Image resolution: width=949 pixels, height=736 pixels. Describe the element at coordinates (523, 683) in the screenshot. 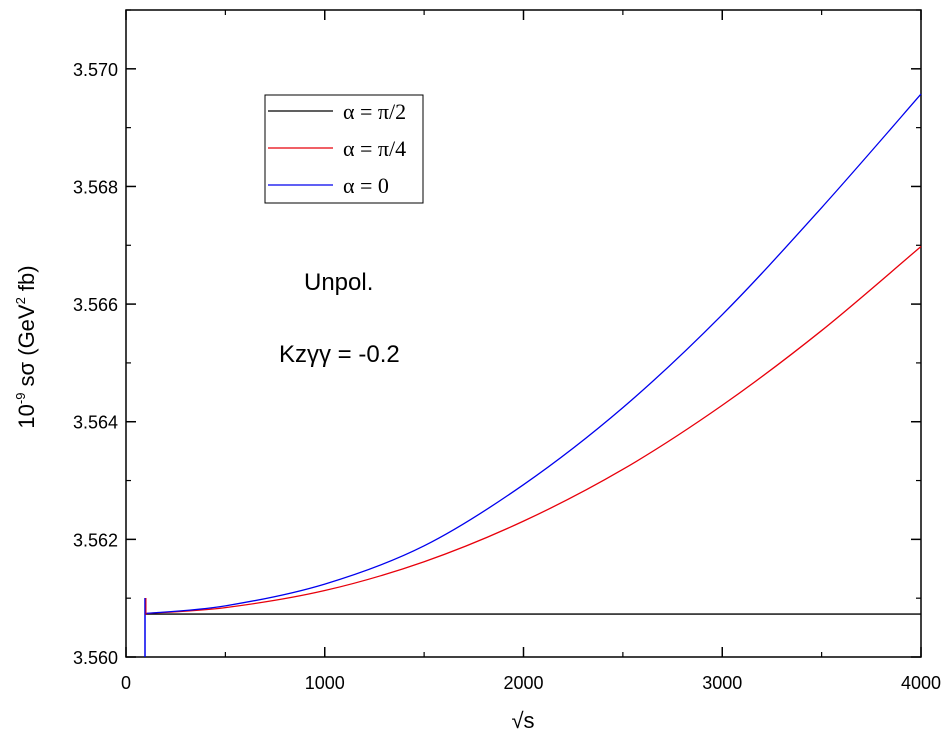

I see `x-tick-label: 2000` at that location.